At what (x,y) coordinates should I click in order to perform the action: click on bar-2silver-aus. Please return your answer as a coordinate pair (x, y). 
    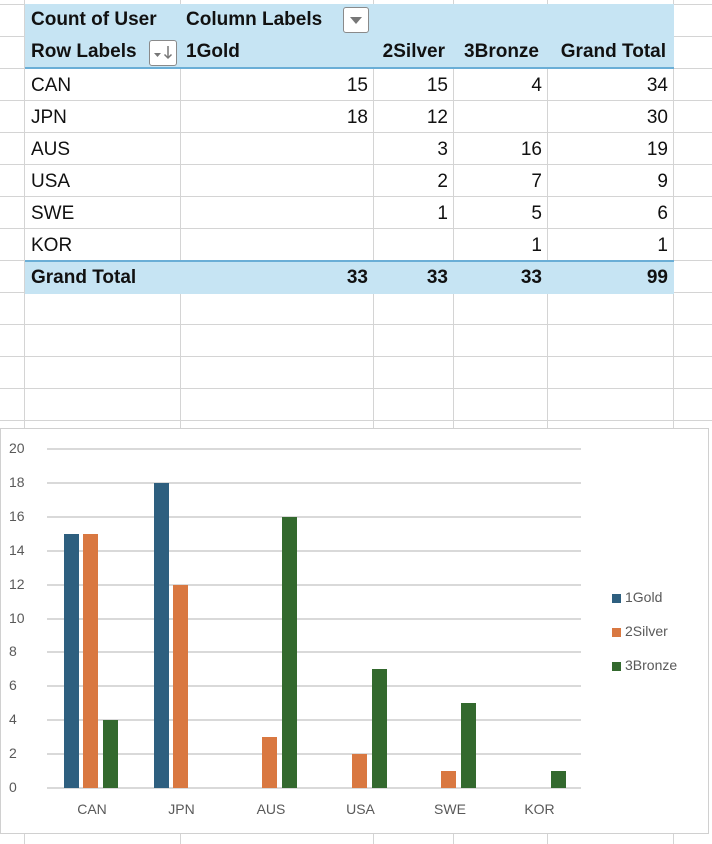
    Looking at the image, I should click on (269, 762).